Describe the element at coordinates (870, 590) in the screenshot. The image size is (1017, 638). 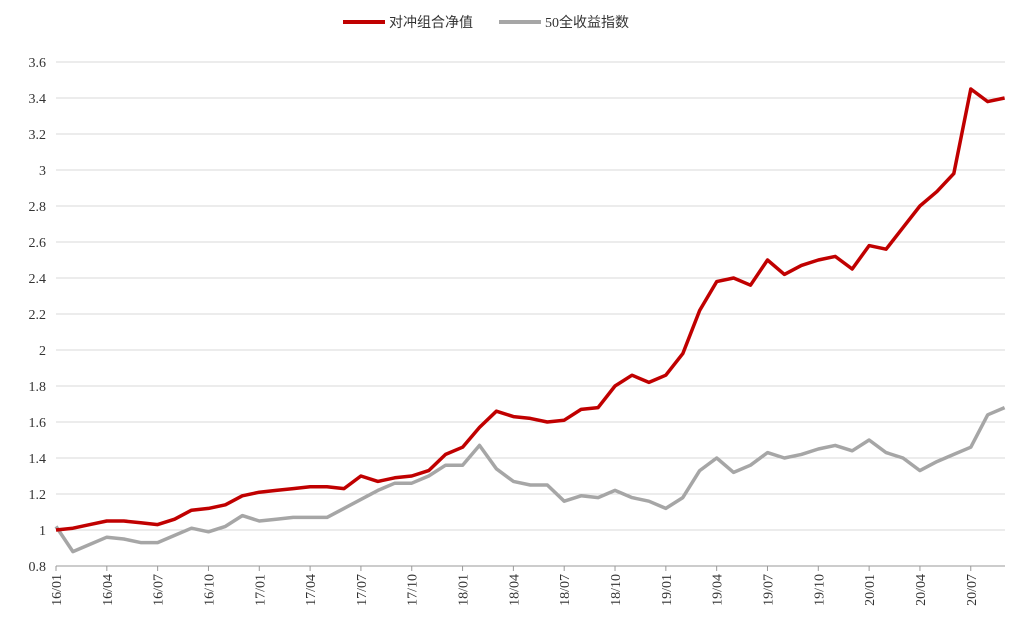
I see `x-tick-label: 20/01` at that location.